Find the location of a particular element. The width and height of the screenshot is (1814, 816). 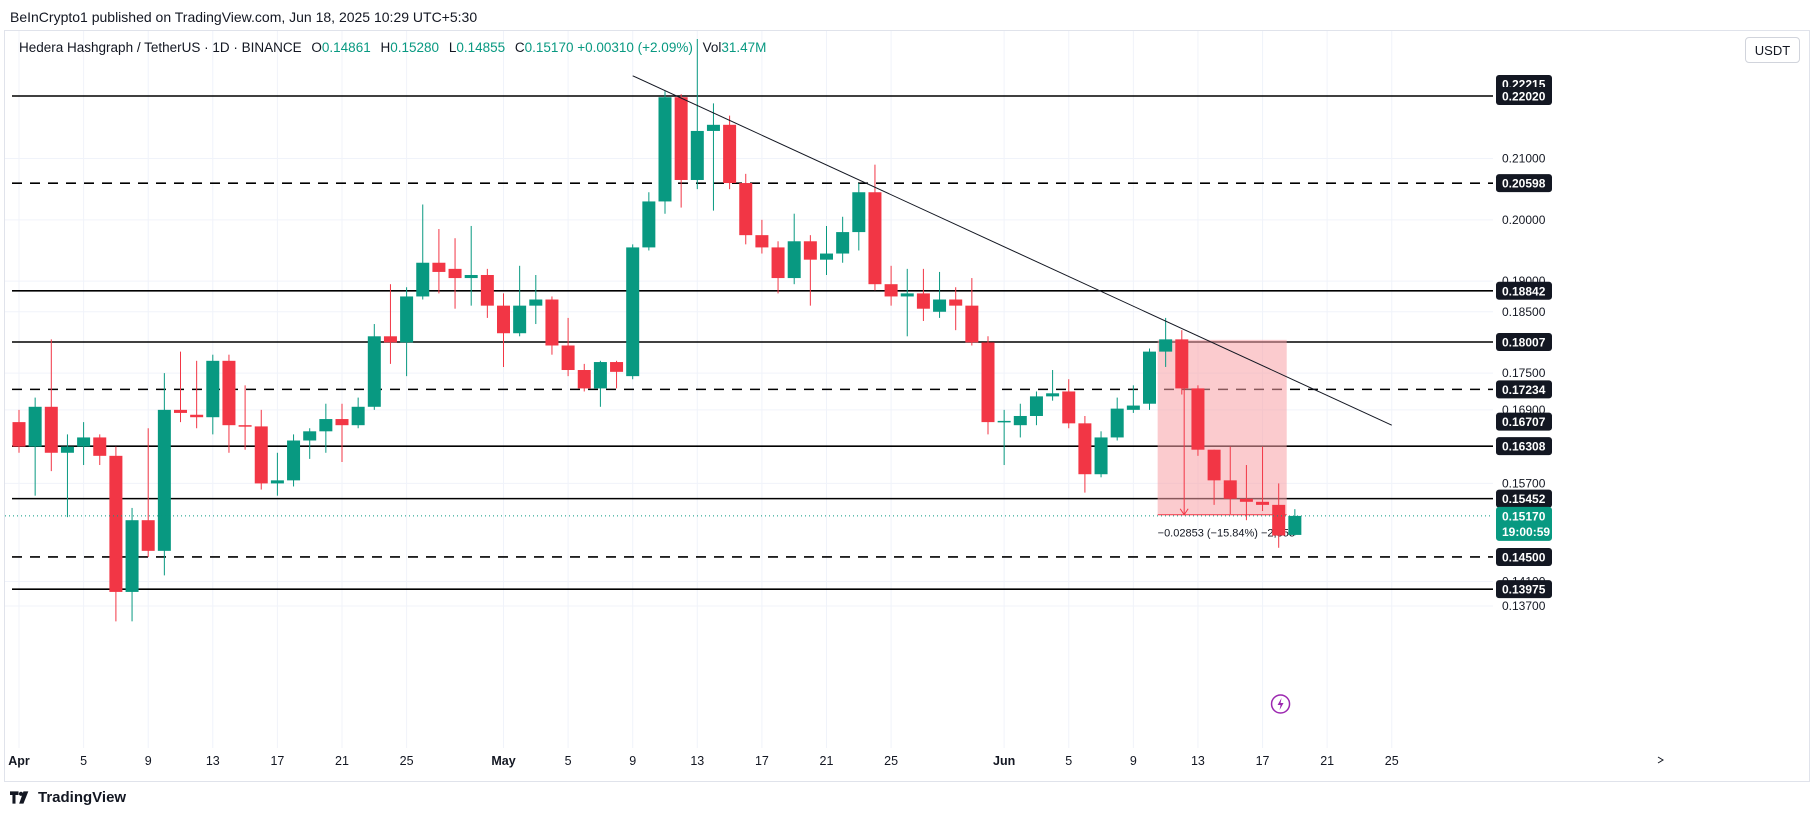

scroll-right-icon is located at coordinates (1660, 760).